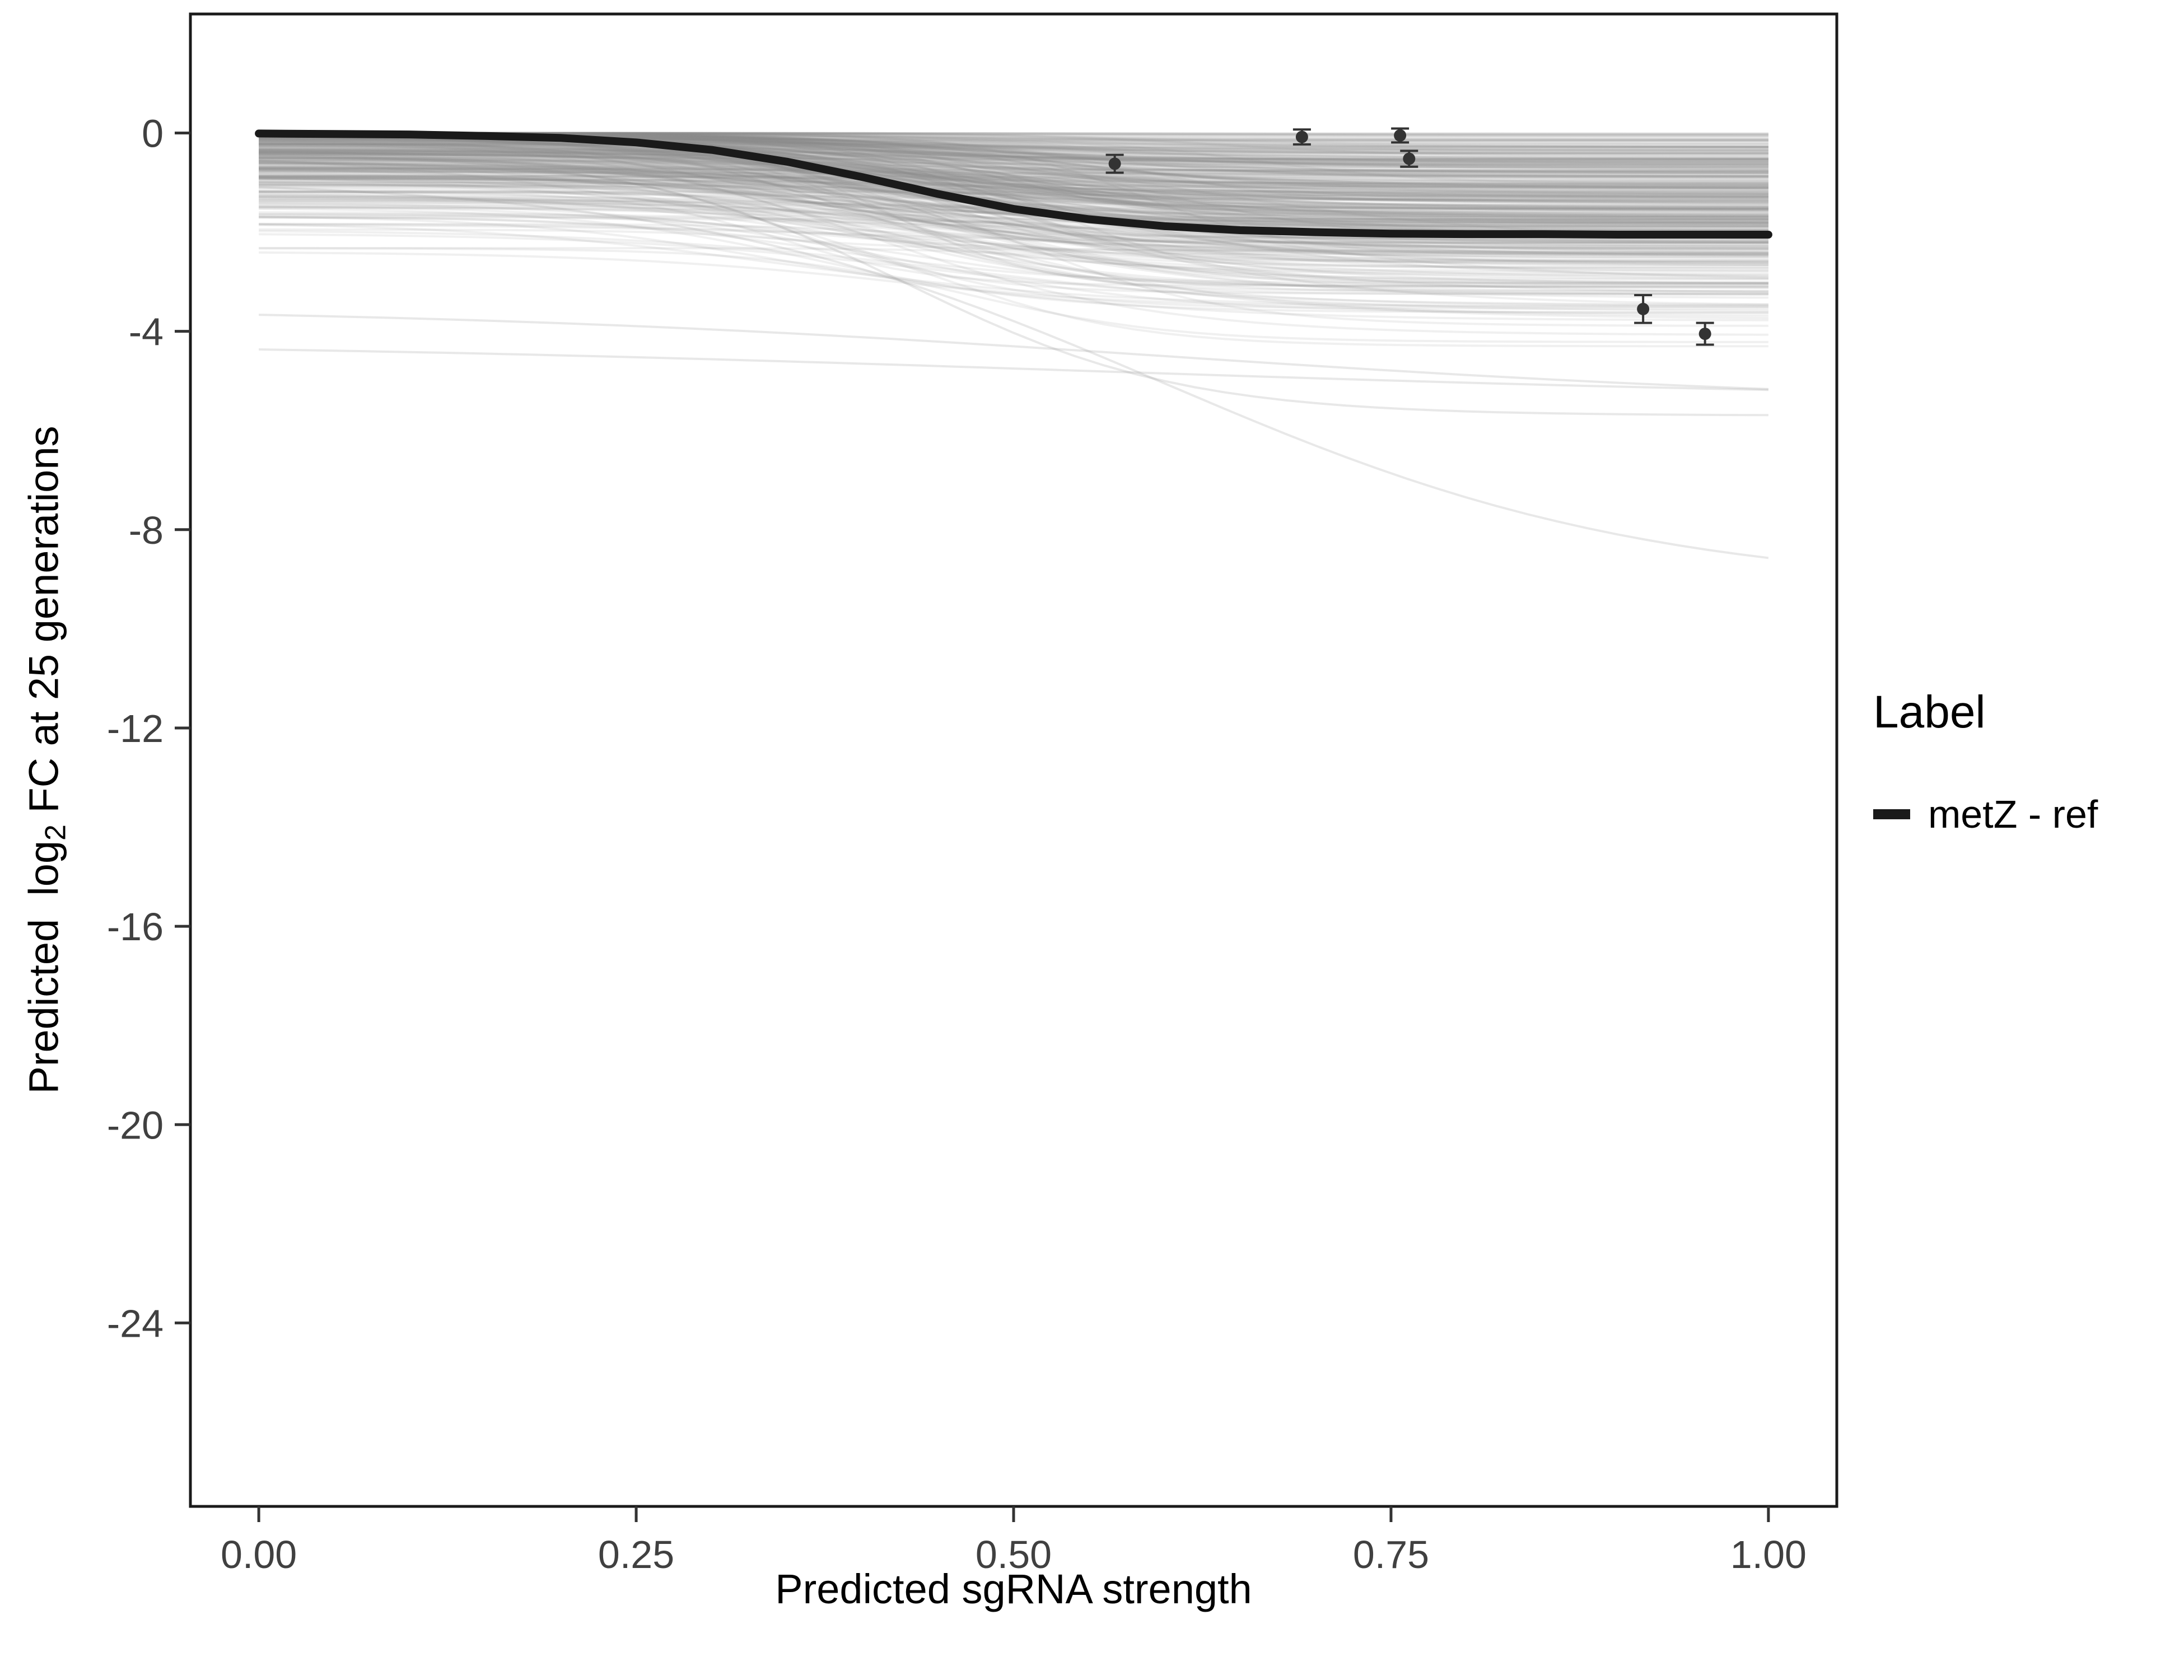 The height and width of the screenshot is (1680, 2184). Describe the element at coordinates (56, 833) in the screenshot. I see `y-axis-title-subscript: 2` at that location.